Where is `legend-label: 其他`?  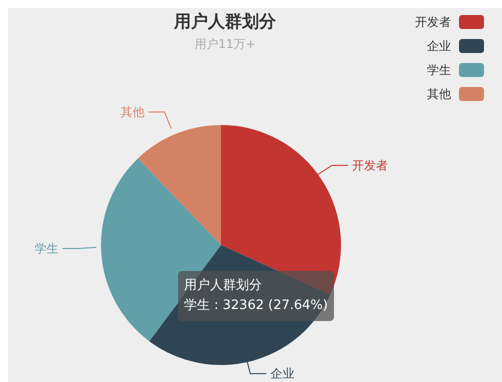 legend-label: 其他 is located at coordinates (439, 94).